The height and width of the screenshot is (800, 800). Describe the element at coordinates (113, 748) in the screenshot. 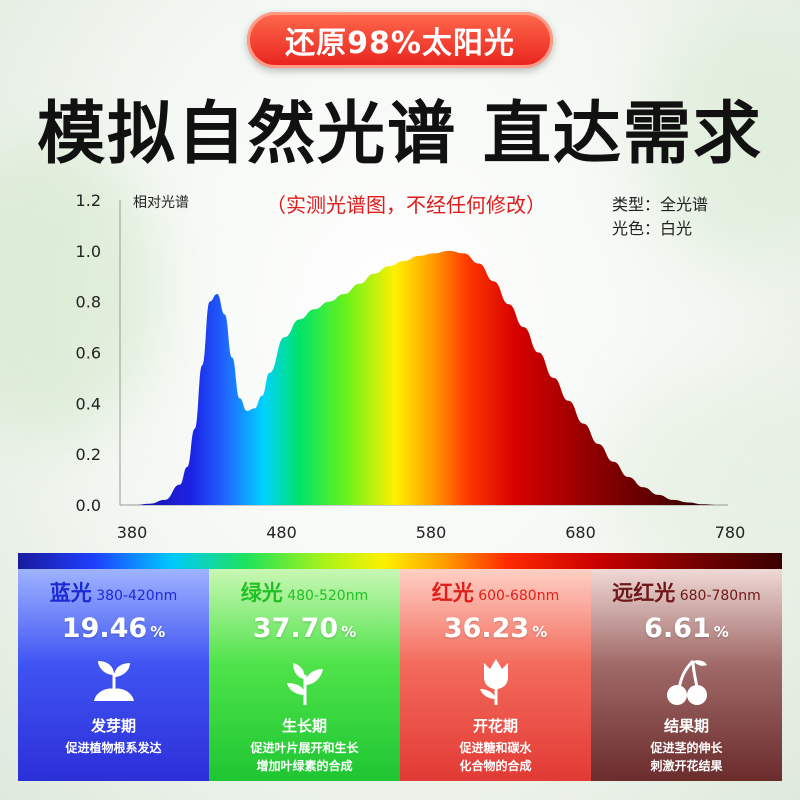

I see `stage-description: 促进植物根系发达` at that location.